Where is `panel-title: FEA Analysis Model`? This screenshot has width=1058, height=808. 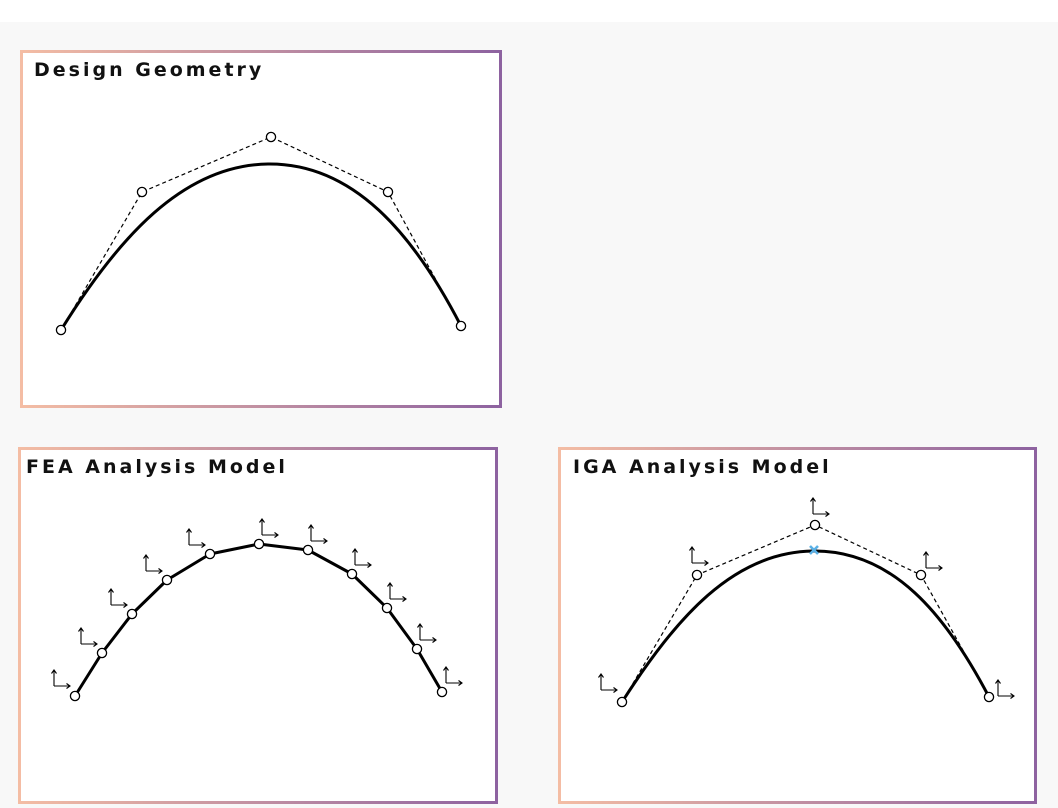 panel-title: FEA Analysis Model is located at coordinates (157, 467).